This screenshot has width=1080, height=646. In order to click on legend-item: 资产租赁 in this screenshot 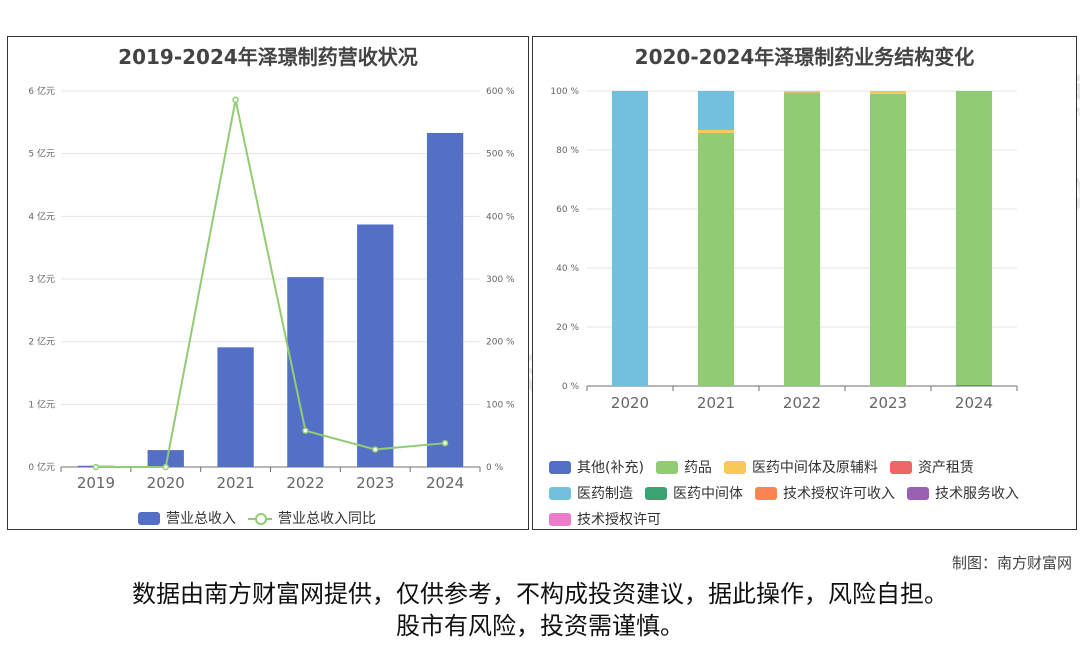, I will do `click(931, 467)`.